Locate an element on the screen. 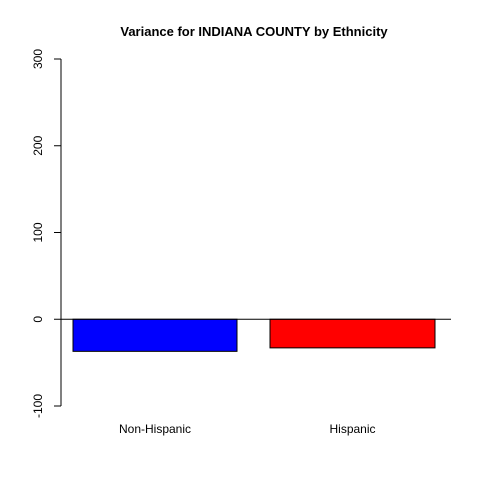 The image size is (480, 480). x-category-label: Non-Hispanic is located at coordinates (155, 429).